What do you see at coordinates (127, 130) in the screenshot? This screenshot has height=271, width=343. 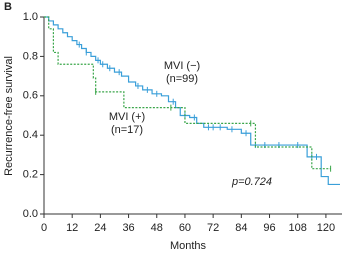 I see `legend-n: (n=17)` at bounding box center [127, 130].